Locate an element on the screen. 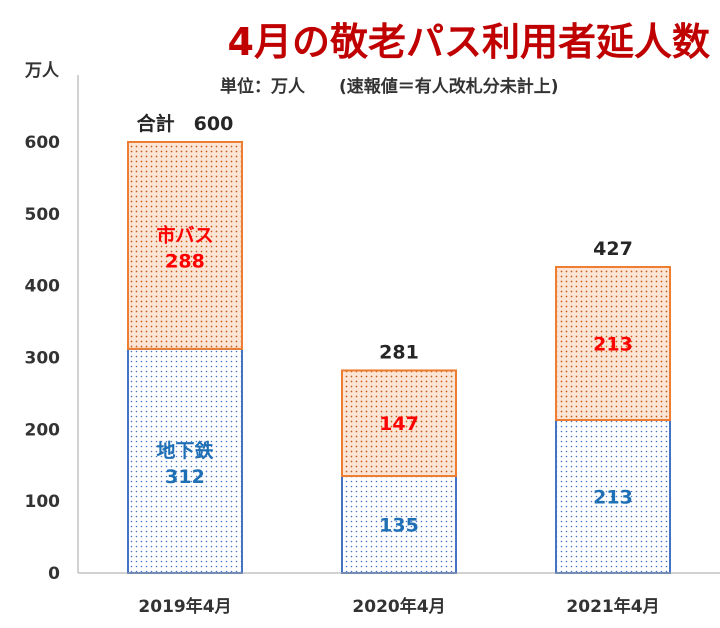 This screenshot has width=720, height=628. data-label: 147 is located at coordinates (399, 424).